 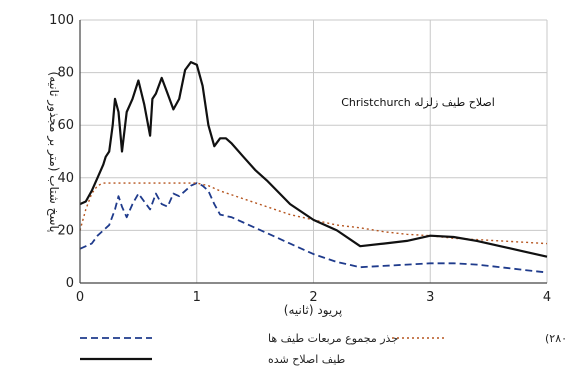 I want to click on legend-label-1: ۱.۴ *(طیف ۲۸۰۰), so click(x=556, y=338).